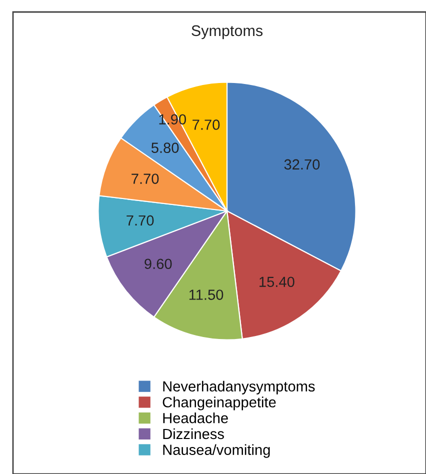 The height and width of the screenshot is (474, 426). What do you see at coordinates (277, 282) in the screenshot?
I see `data-label: 15.40` at bounding box center [277, 282].